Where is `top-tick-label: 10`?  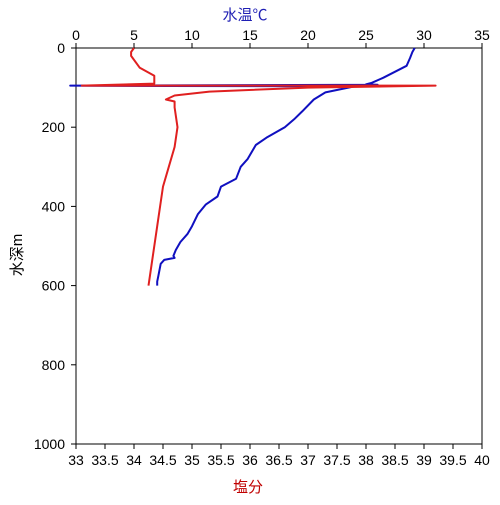 top-tick-label: 10 is located at coordinates (192, 35).